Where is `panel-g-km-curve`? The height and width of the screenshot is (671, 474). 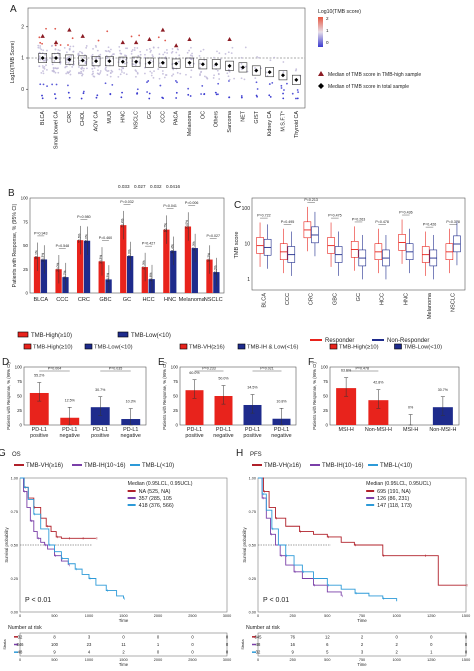 panel-g-km-curve is located at coordinates (58, 508).